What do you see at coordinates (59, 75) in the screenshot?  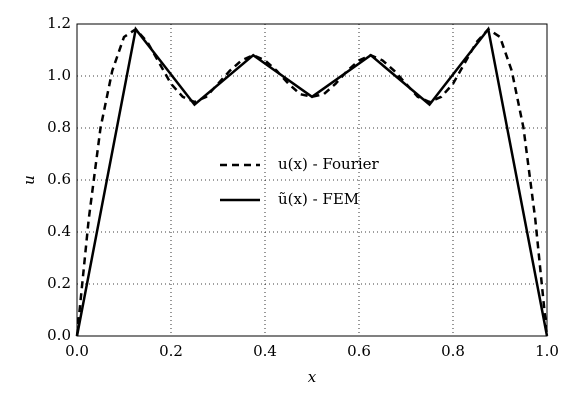 I see `y-tick-label: 1.0` at bounding box center [59, 75].